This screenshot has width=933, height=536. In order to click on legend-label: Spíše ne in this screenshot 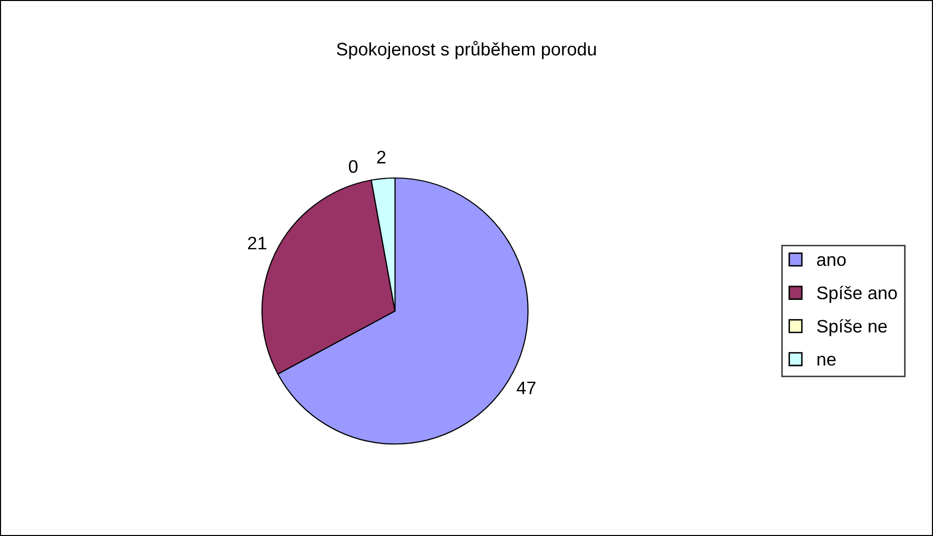, I will do `click(852, 327)`.